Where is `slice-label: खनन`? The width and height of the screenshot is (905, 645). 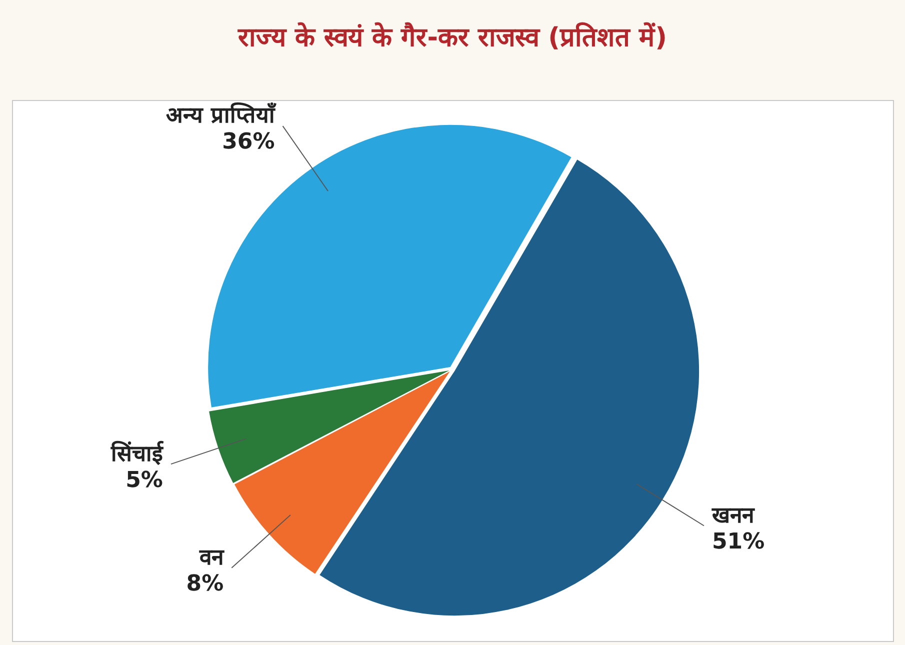 slice-label: खनन is located at coordinates (732, 515).